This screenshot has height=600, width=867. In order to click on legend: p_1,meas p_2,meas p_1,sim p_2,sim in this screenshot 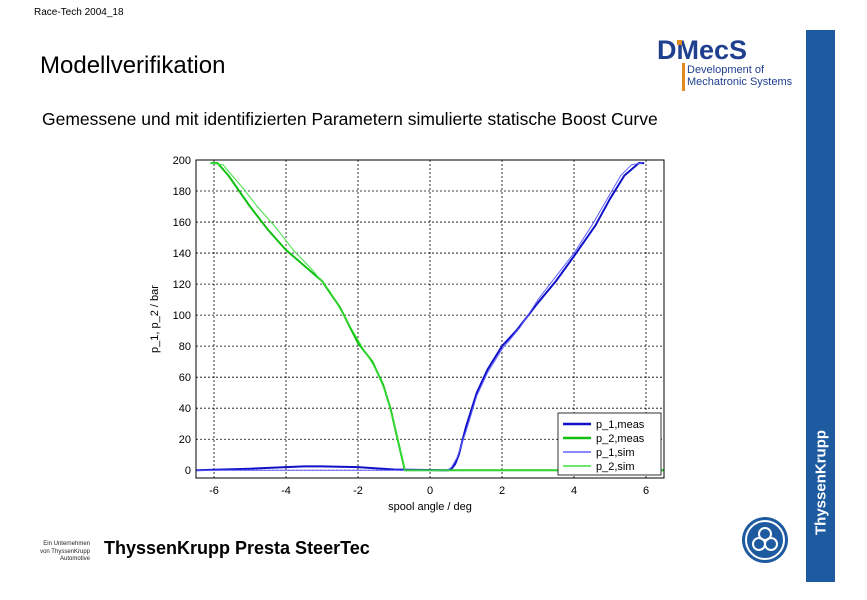, I will do `click(609, 444)`.